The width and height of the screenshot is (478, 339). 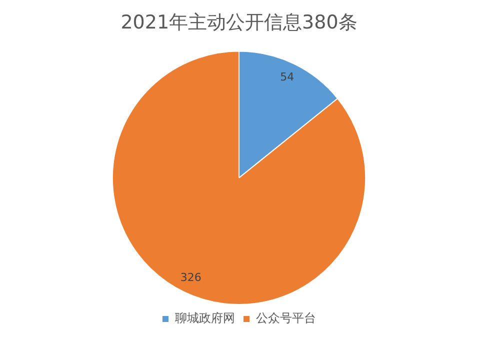 I want to click on data-label: 326, so click(x=191, y=277).